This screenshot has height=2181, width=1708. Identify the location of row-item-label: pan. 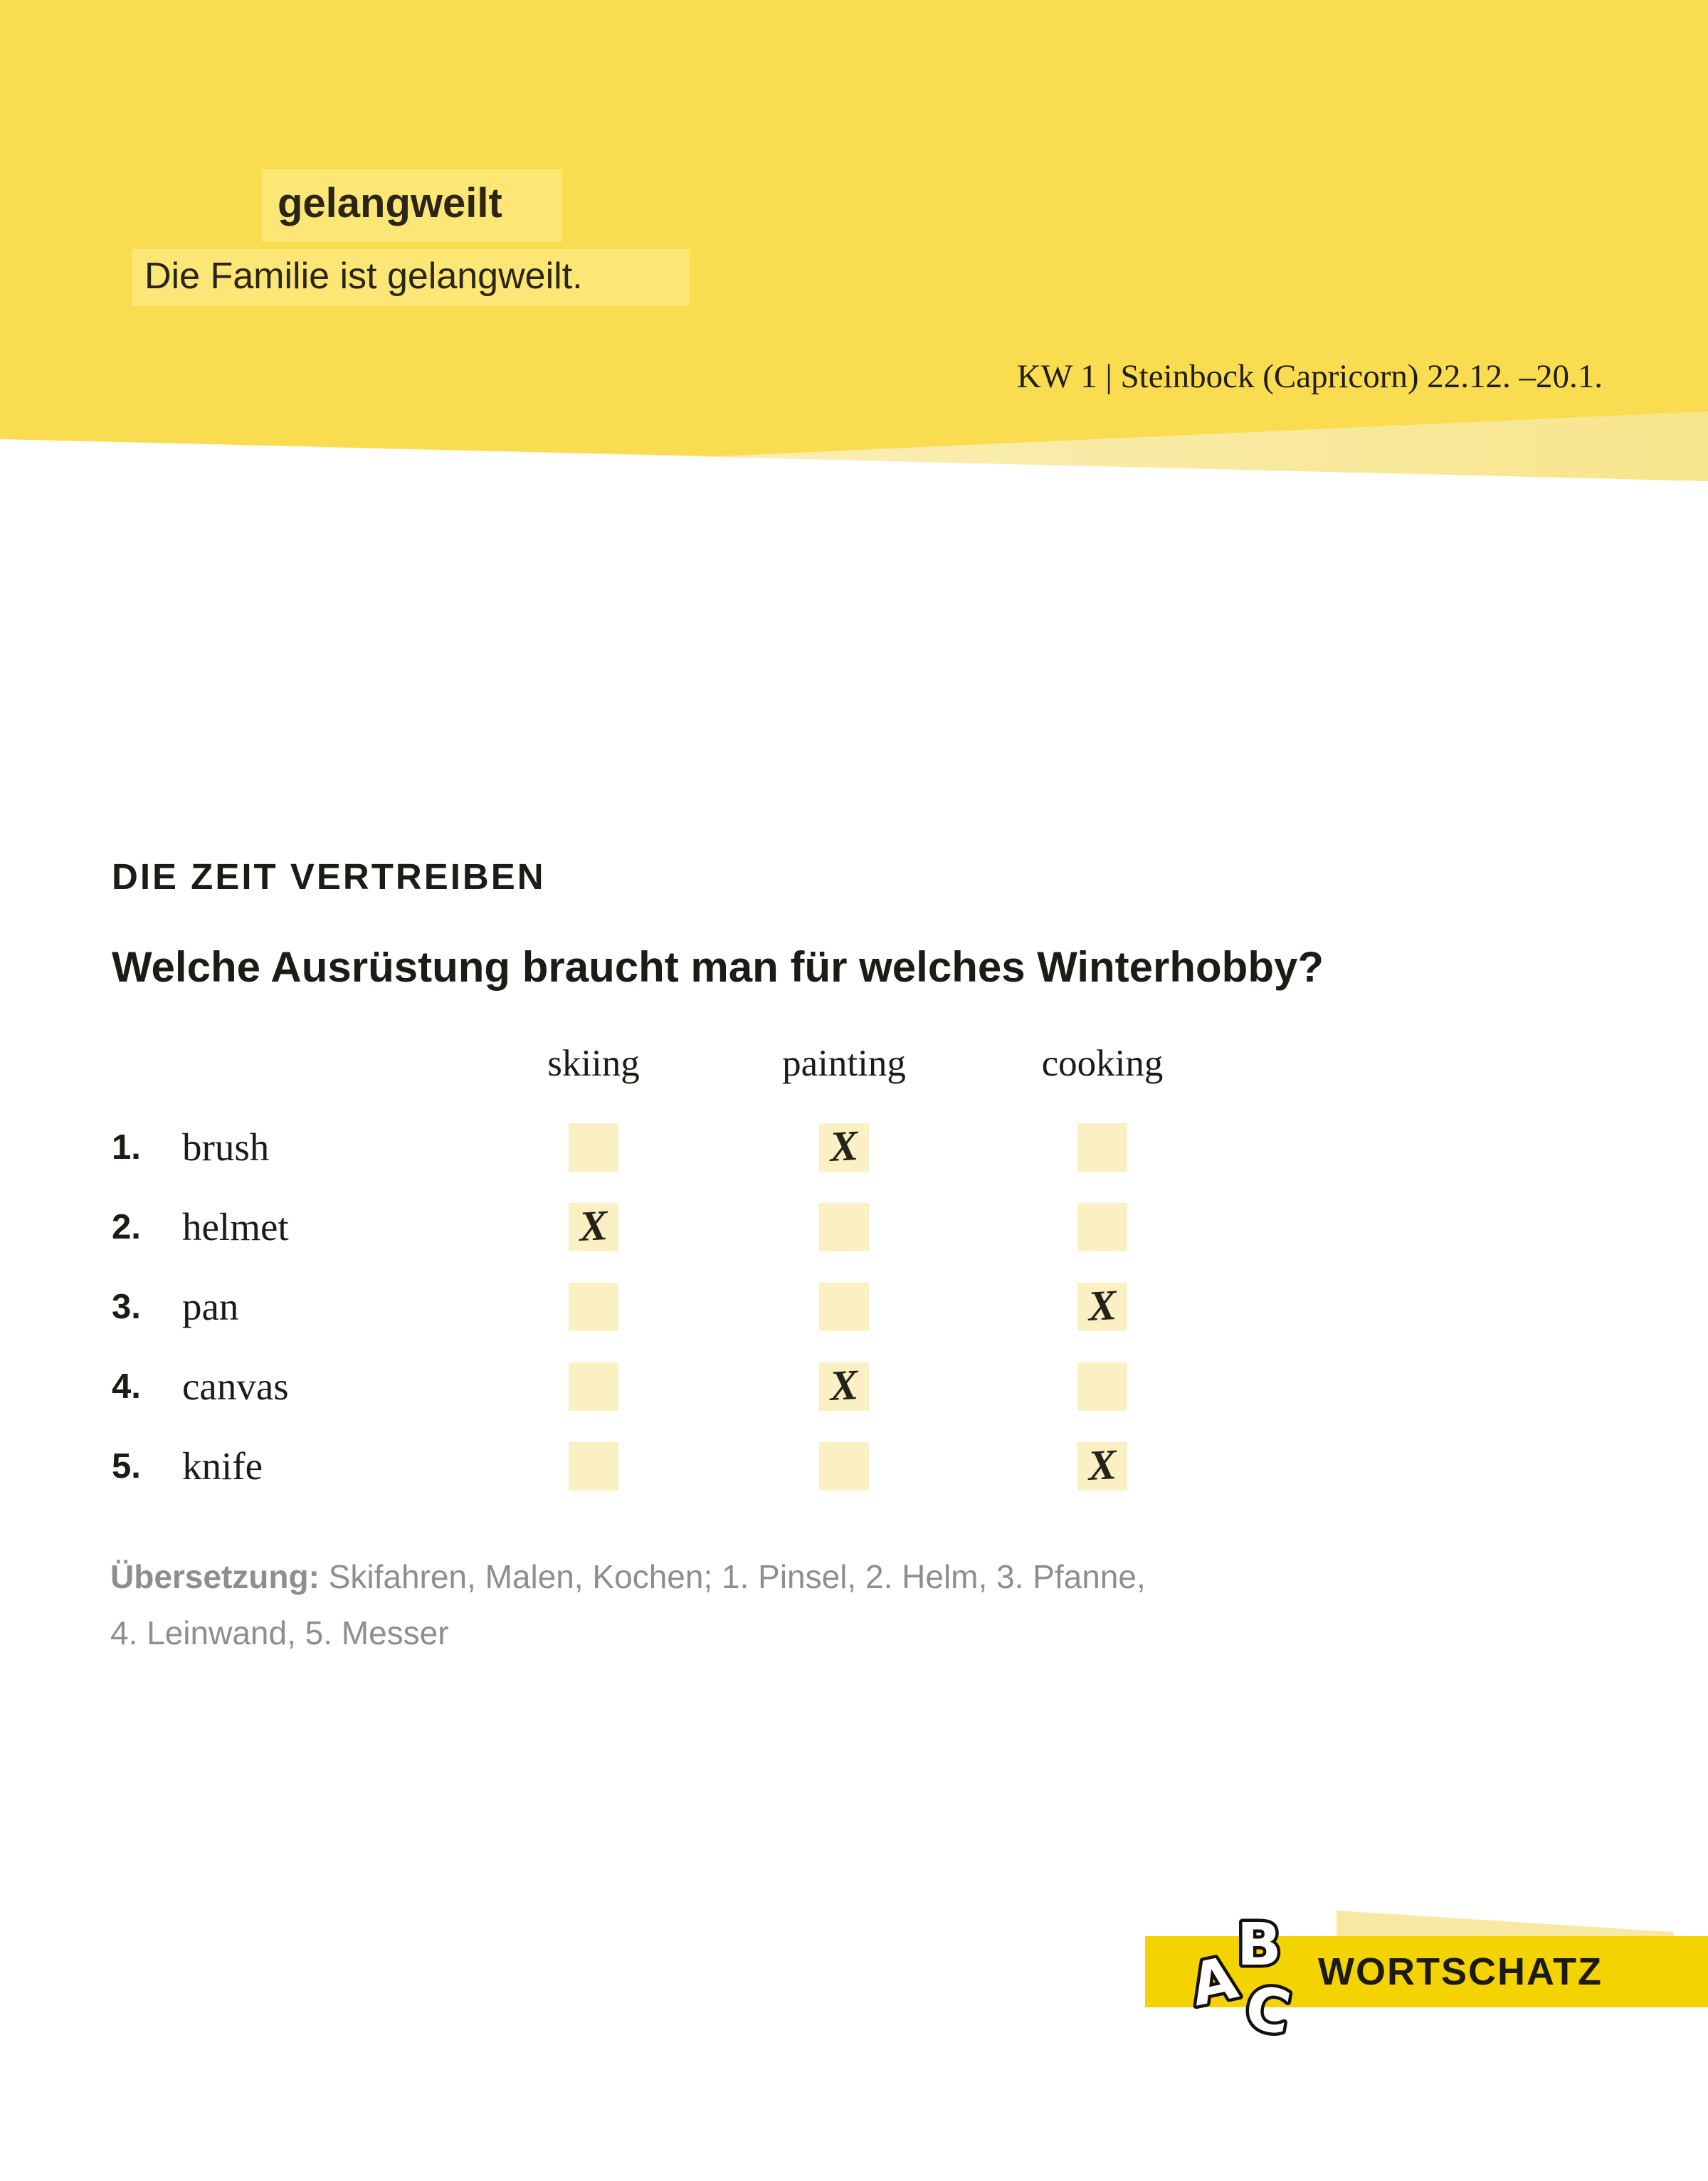
(211, 1306).